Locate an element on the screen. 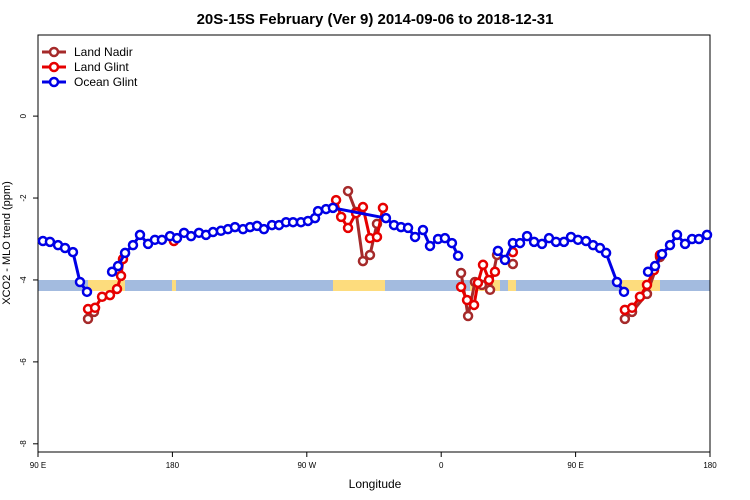 The image size is (750, 500). legend-label: Ocean Glint is located at coordinates (106, 82).